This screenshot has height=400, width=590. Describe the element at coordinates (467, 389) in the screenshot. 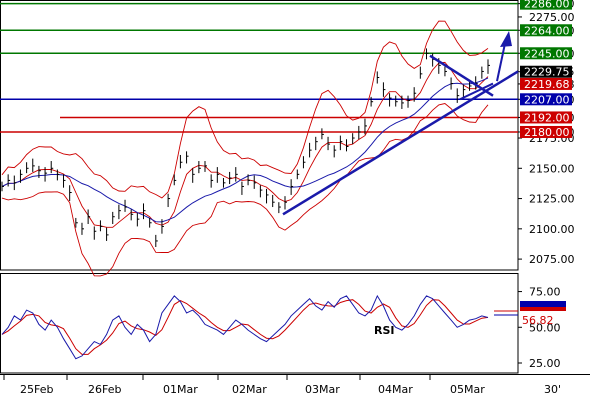

I see `x-tick-label: 05Mar` at that location.